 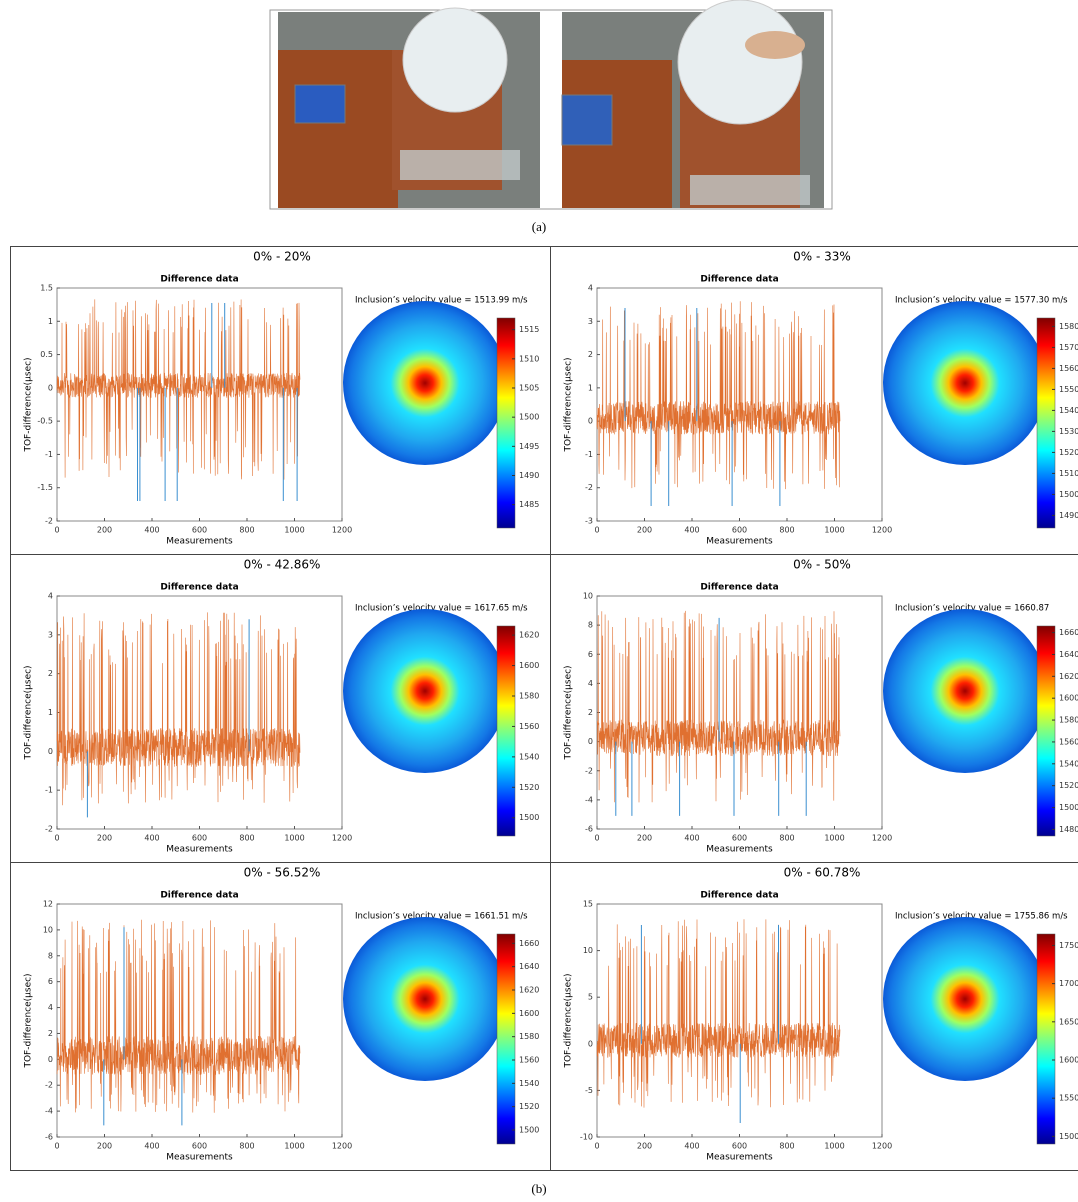 I want to click on y-tick-label: 10, so click(x=588, y=950).